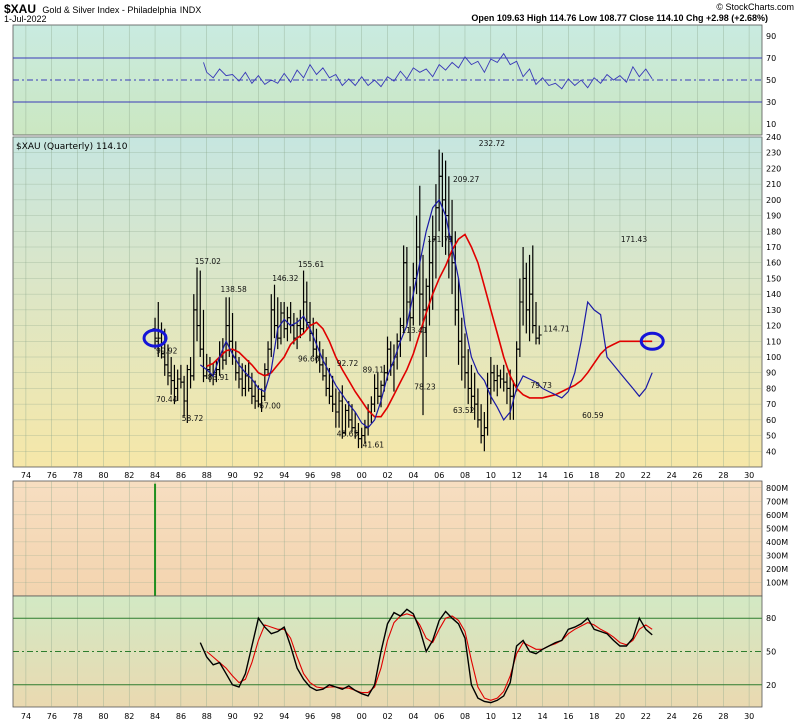 The width and height of the screenshot is (800, 724). Describe the element at coordinates (309, 358) in the screenshot. I see `price-label: 96.66` at that location.